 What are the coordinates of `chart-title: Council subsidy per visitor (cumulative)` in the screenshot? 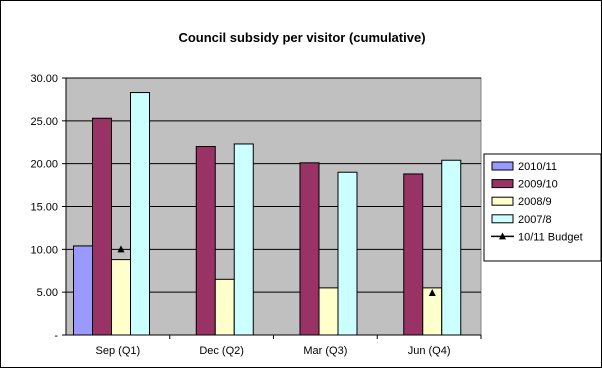 It's located at (302, 37).